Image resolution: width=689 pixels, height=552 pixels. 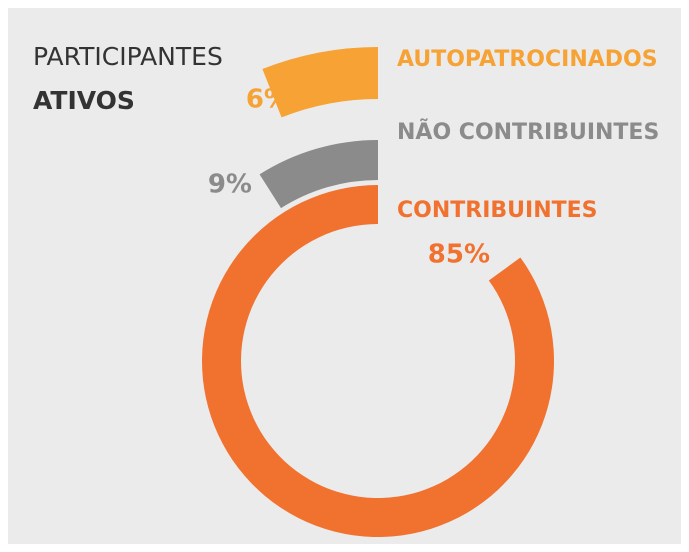 What do you see at coordinates (268, 100) in the screenshot?
I see `value-label: 6%` at bounding box center [268, 100].